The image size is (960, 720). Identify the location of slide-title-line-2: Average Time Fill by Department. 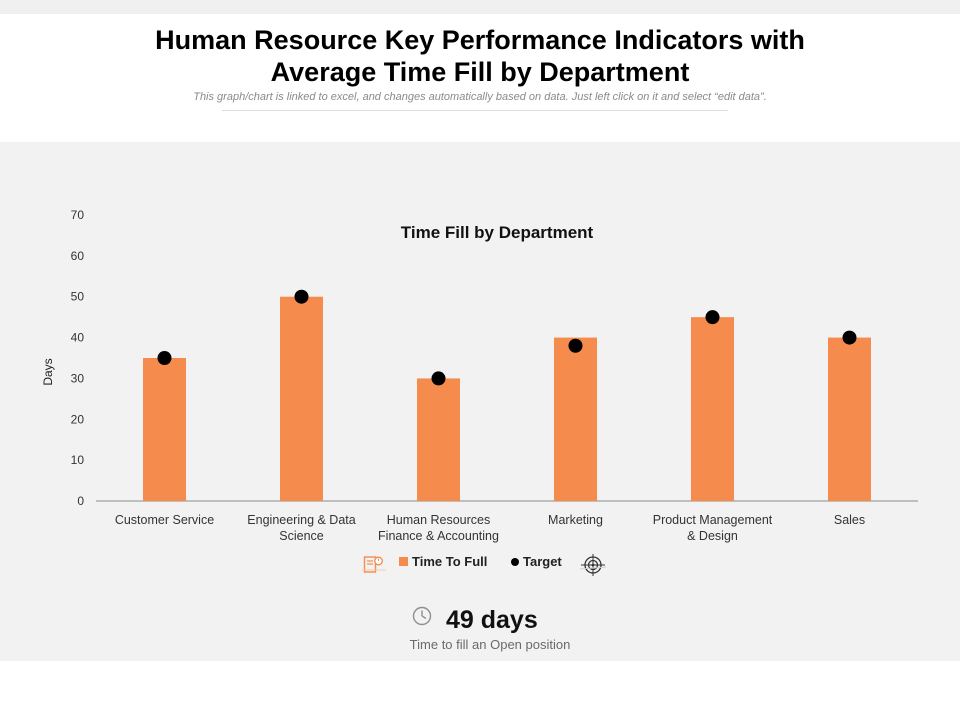
(480, 72).